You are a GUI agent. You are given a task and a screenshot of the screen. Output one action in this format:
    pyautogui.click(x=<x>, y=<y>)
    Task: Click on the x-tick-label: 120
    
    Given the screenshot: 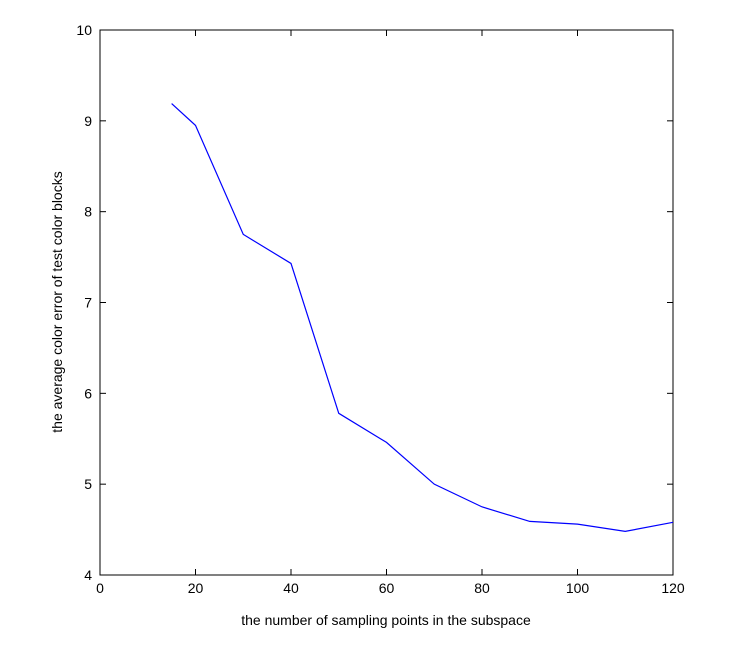 What is the action you would take?
    pyautogui.click(x=673, y=588)
    